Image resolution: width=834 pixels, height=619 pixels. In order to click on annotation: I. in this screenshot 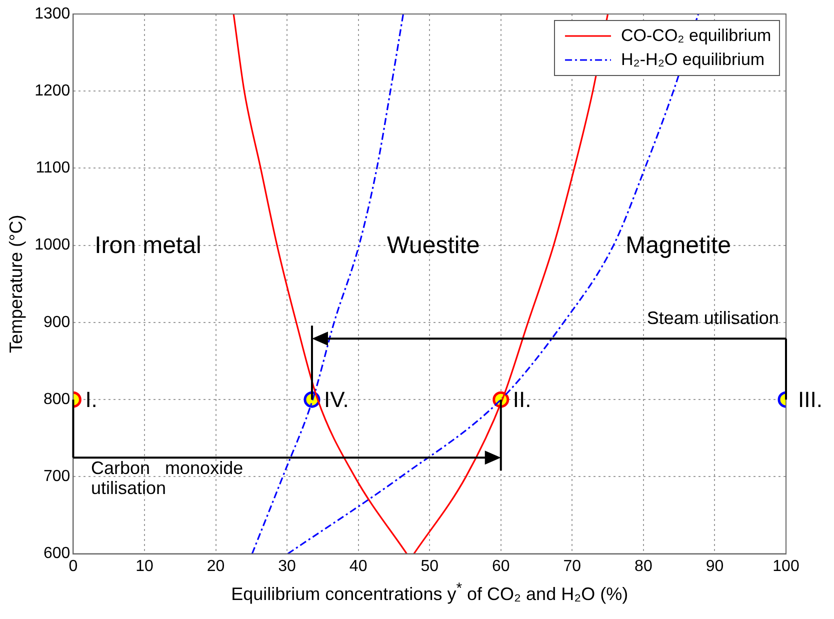, I will do `click(91, 399)`.